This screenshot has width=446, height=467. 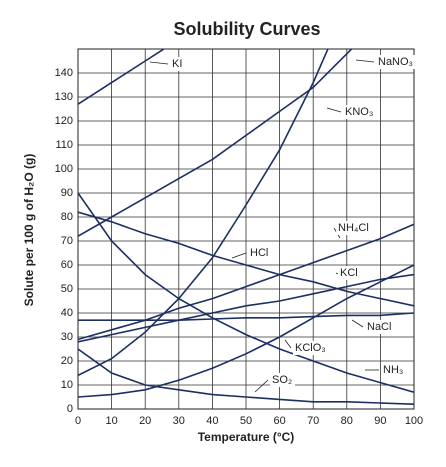 I want to click on x-tick-label: 70, so click(x=313, y=421).